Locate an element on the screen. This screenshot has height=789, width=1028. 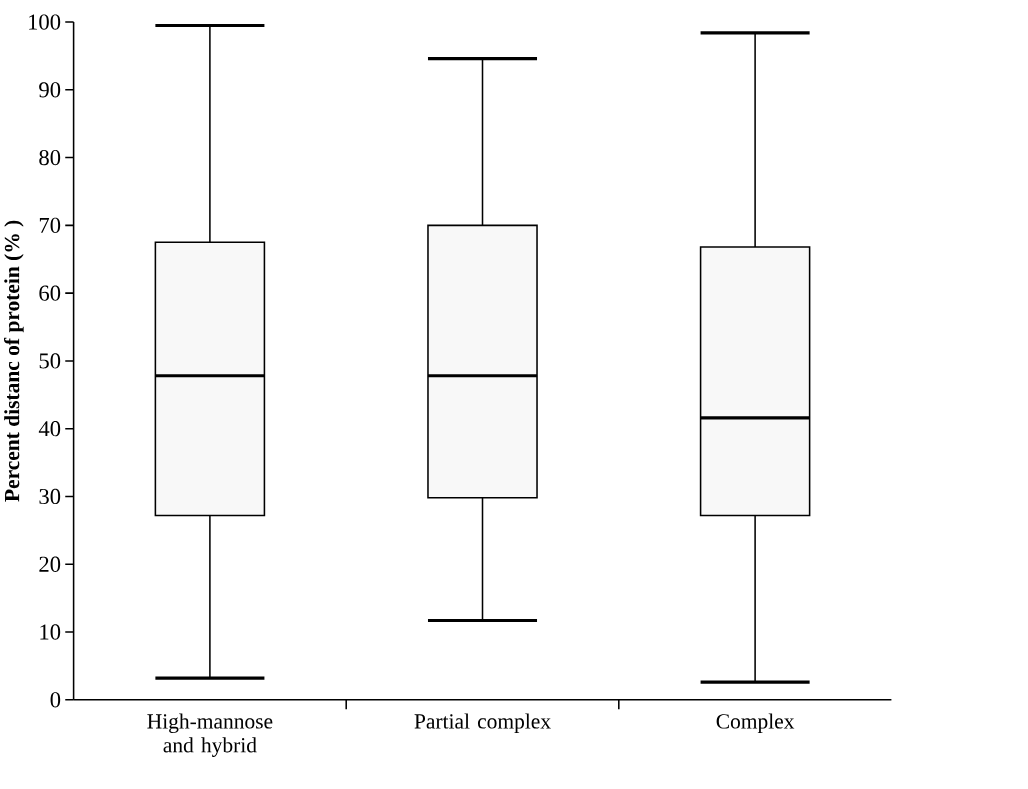
y-tick-label: 0 is located at coordinates (55, 700).